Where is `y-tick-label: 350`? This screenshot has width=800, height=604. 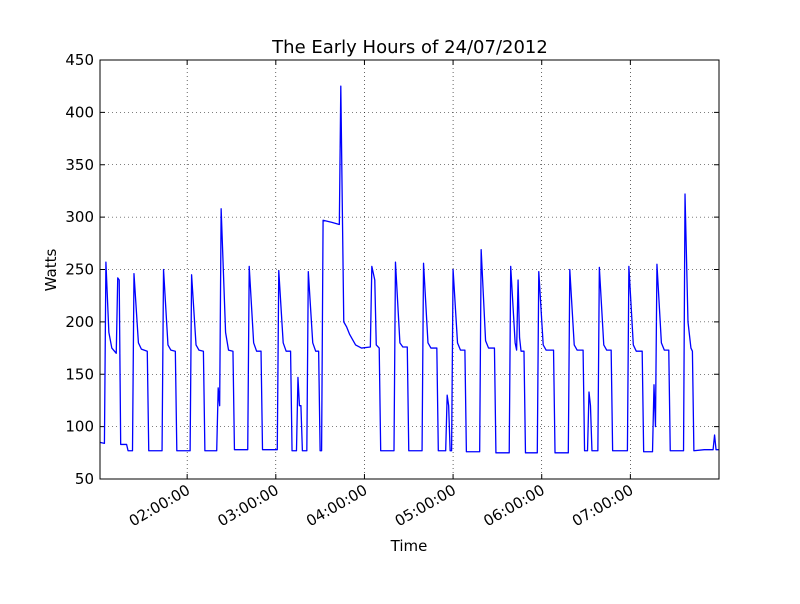
y-tick-label: 350 is located at coordinates (79, 165).